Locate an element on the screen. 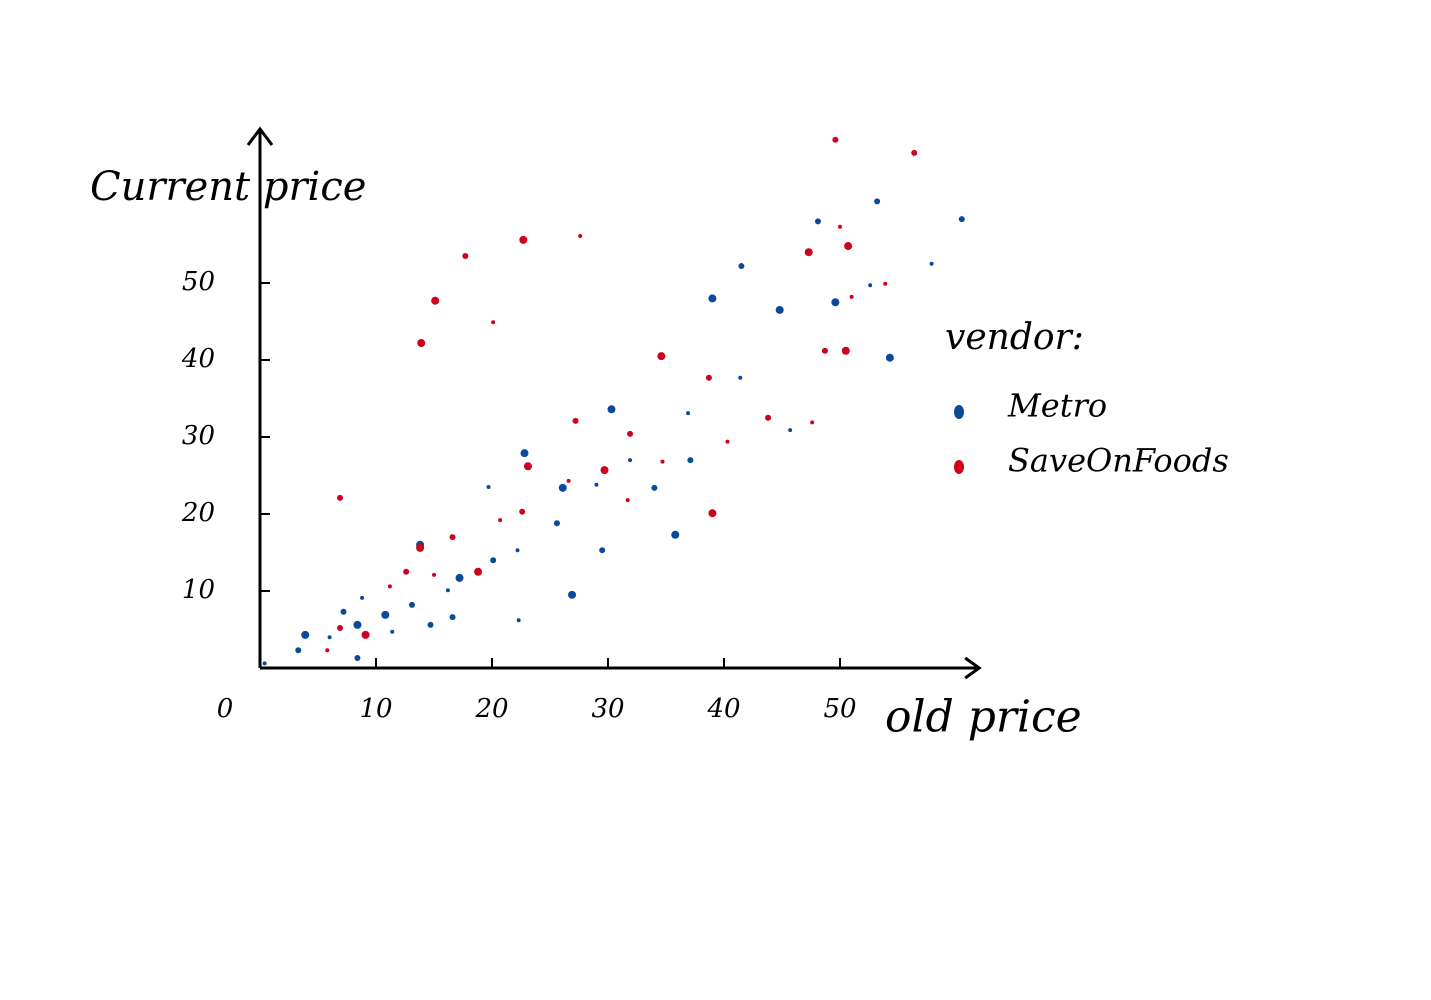 The width and height of the screenshot is (1431, 1000). x-tick-label: 40 is located at coordinates (723, 709).